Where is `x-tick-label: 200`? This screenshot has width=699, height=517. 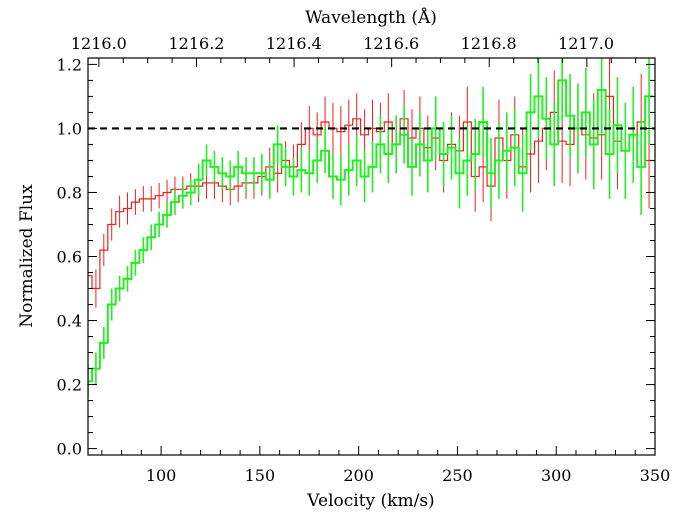 x-tick-label: 200 is located at coordinates (358, 475).